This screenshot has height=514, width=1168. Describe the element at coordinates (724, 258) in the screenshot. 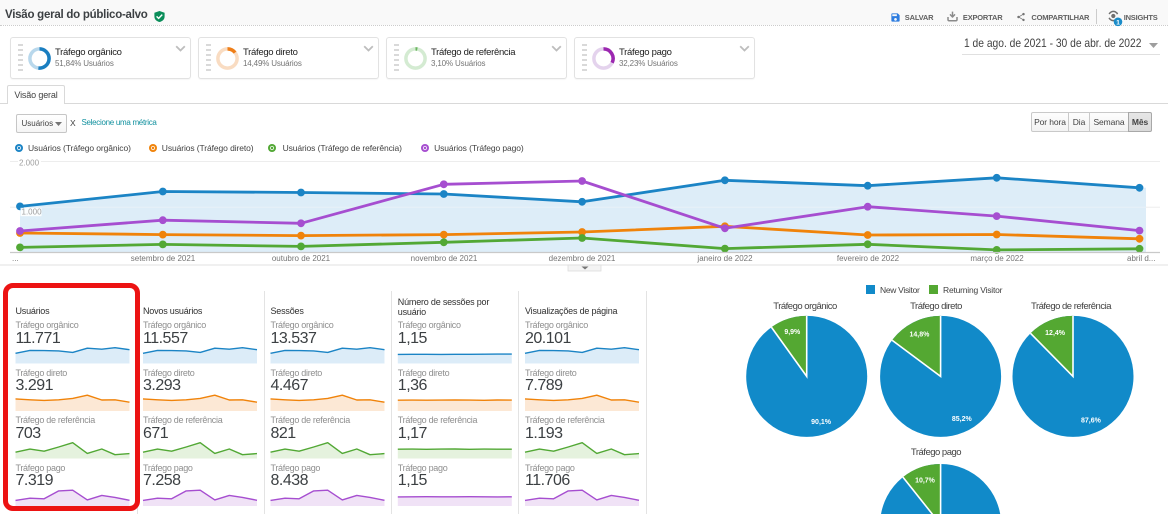

I see `svg-text: janeiro de 2022` at that location.